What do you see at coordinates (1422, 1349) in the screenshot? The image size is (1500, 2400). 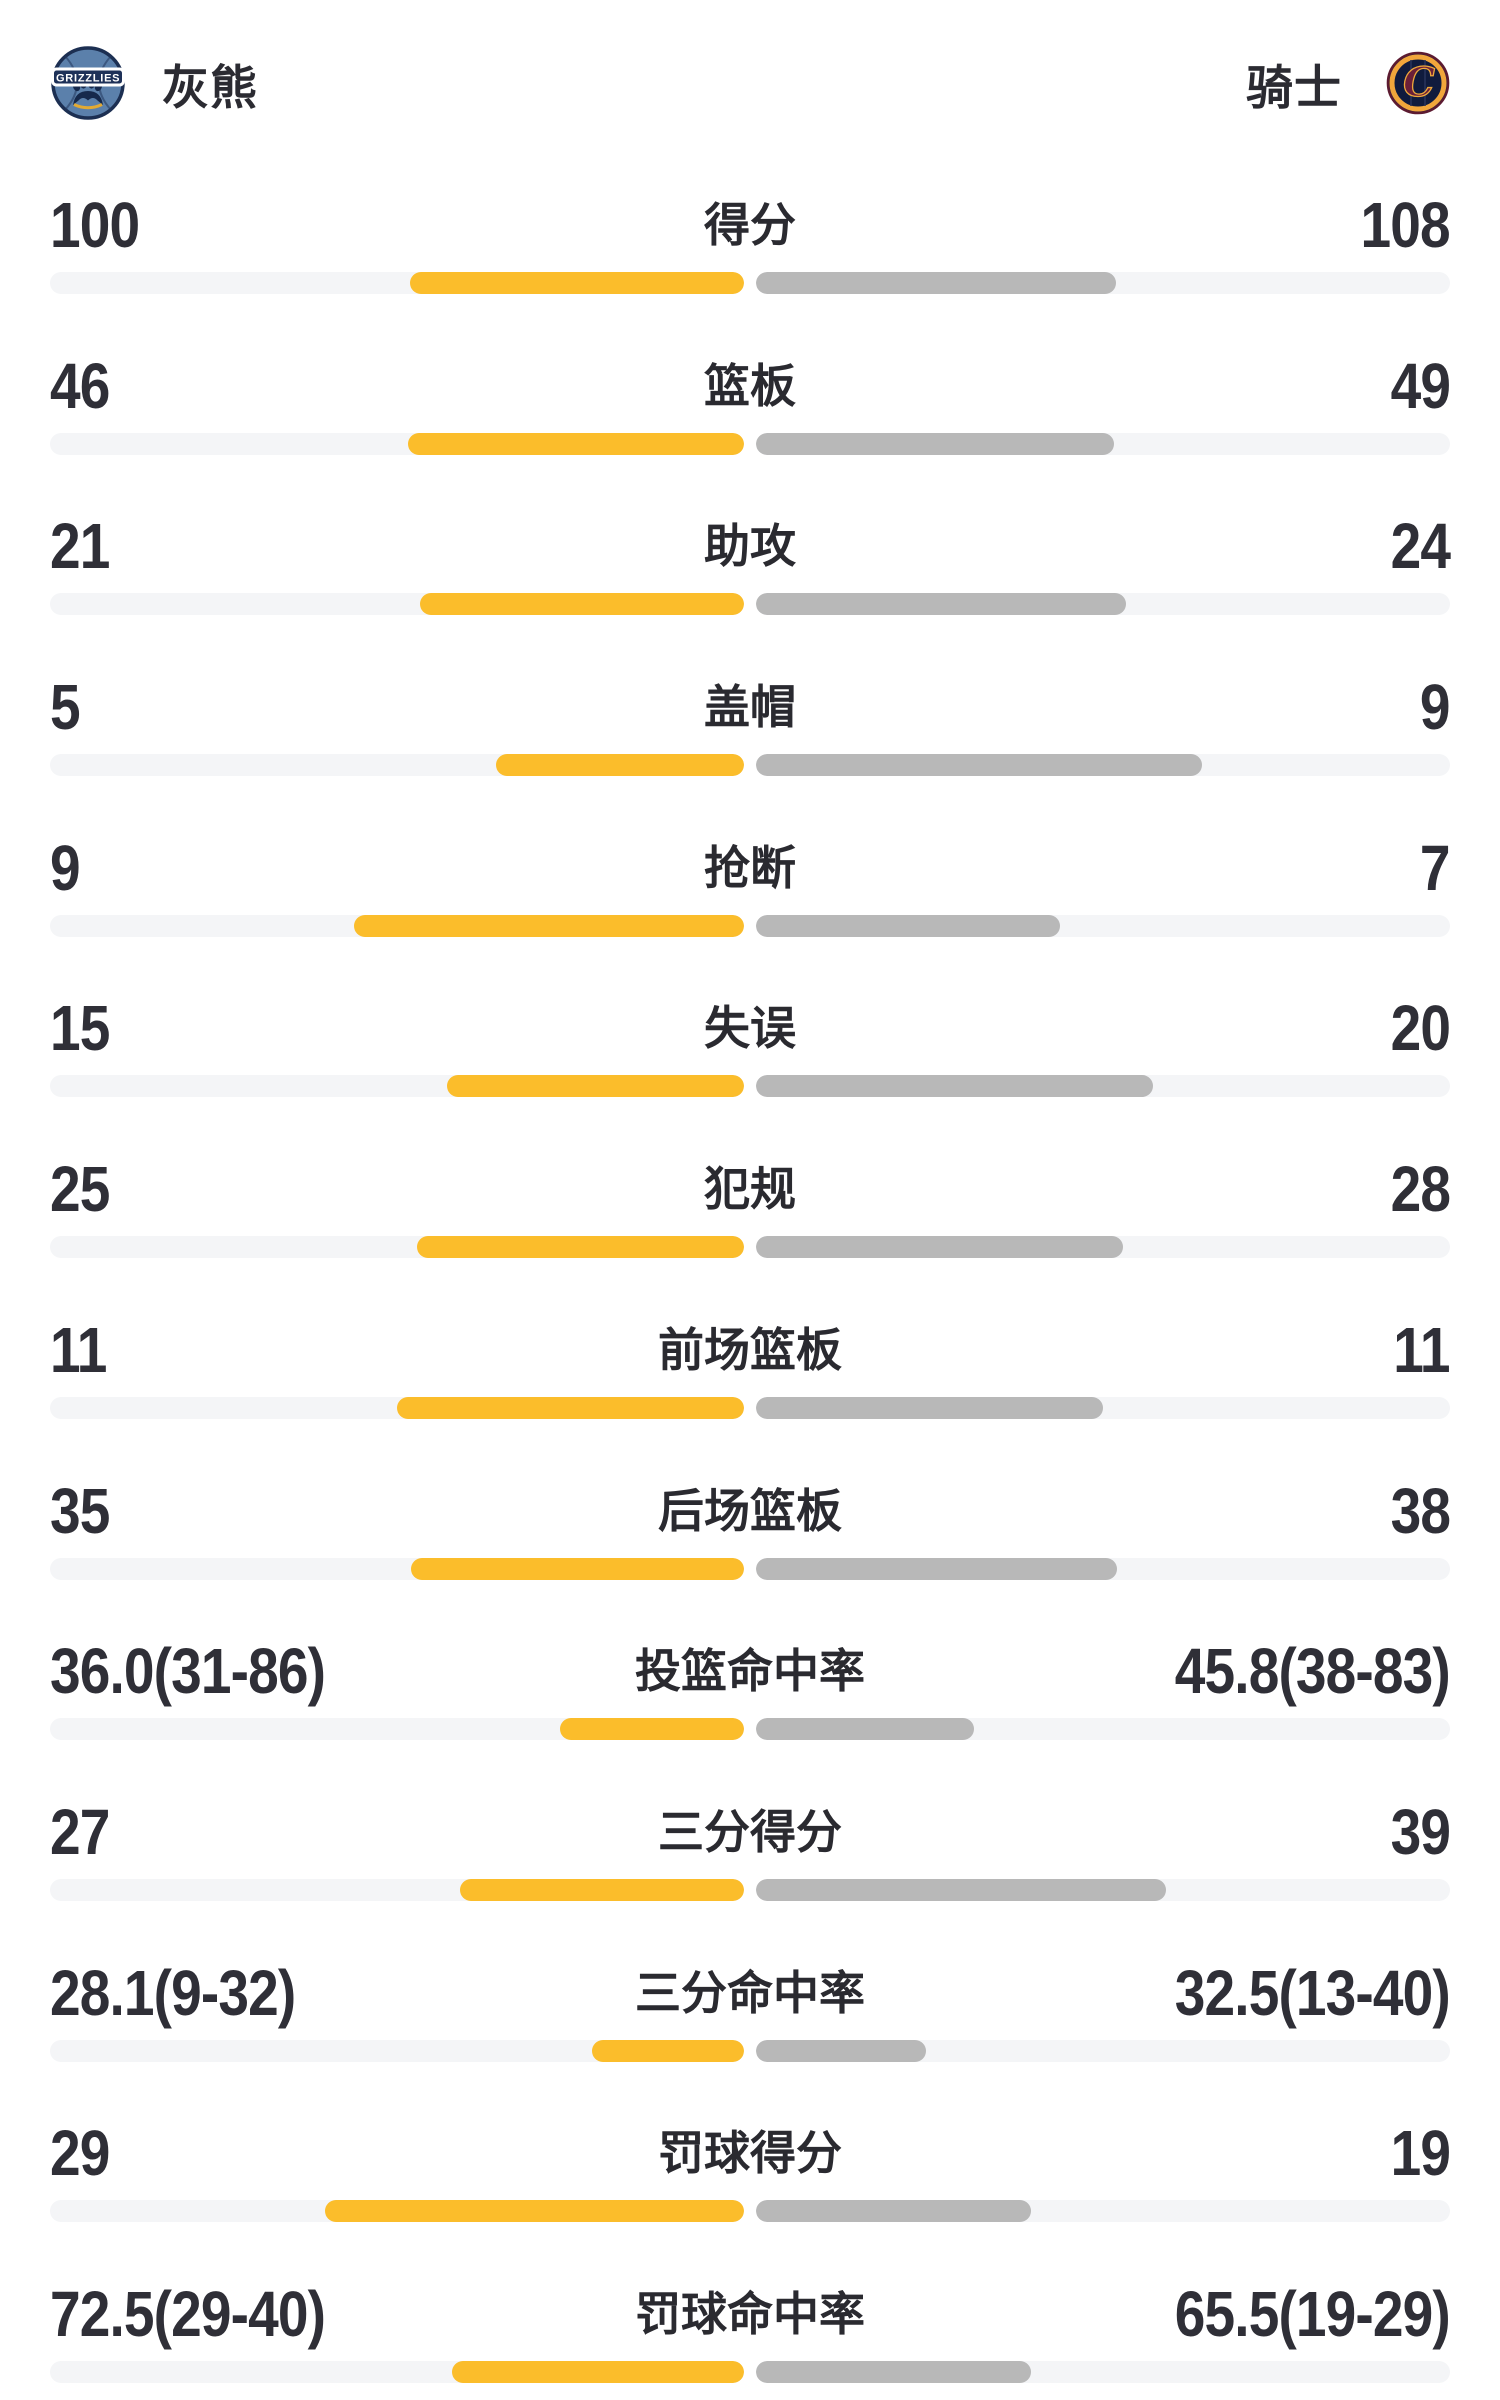 I see `right-value: 11` at bounding box center [1422, 1349].